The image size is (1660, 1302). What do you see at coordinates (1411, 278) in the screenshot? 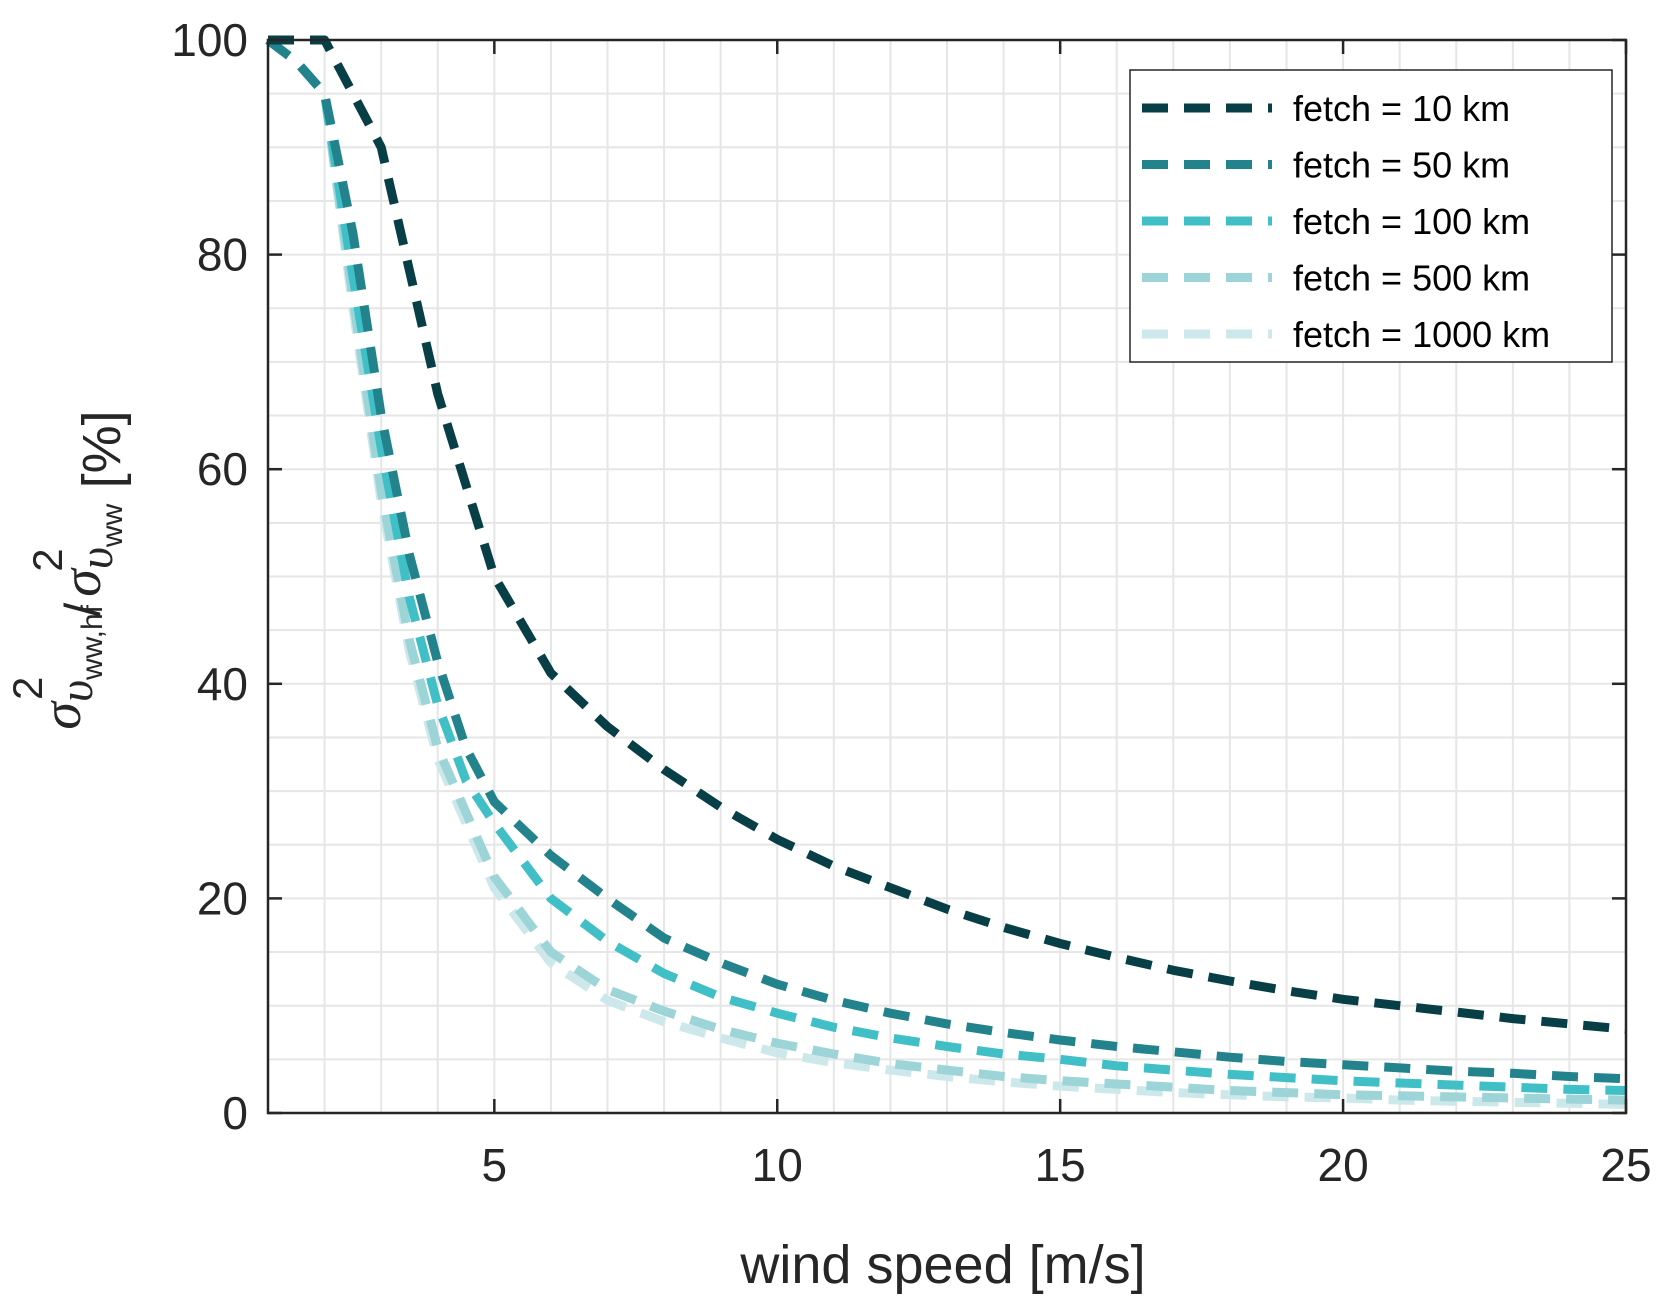
I see `legend-label: fetch = 500 km` at bounding box center [1411, 278].